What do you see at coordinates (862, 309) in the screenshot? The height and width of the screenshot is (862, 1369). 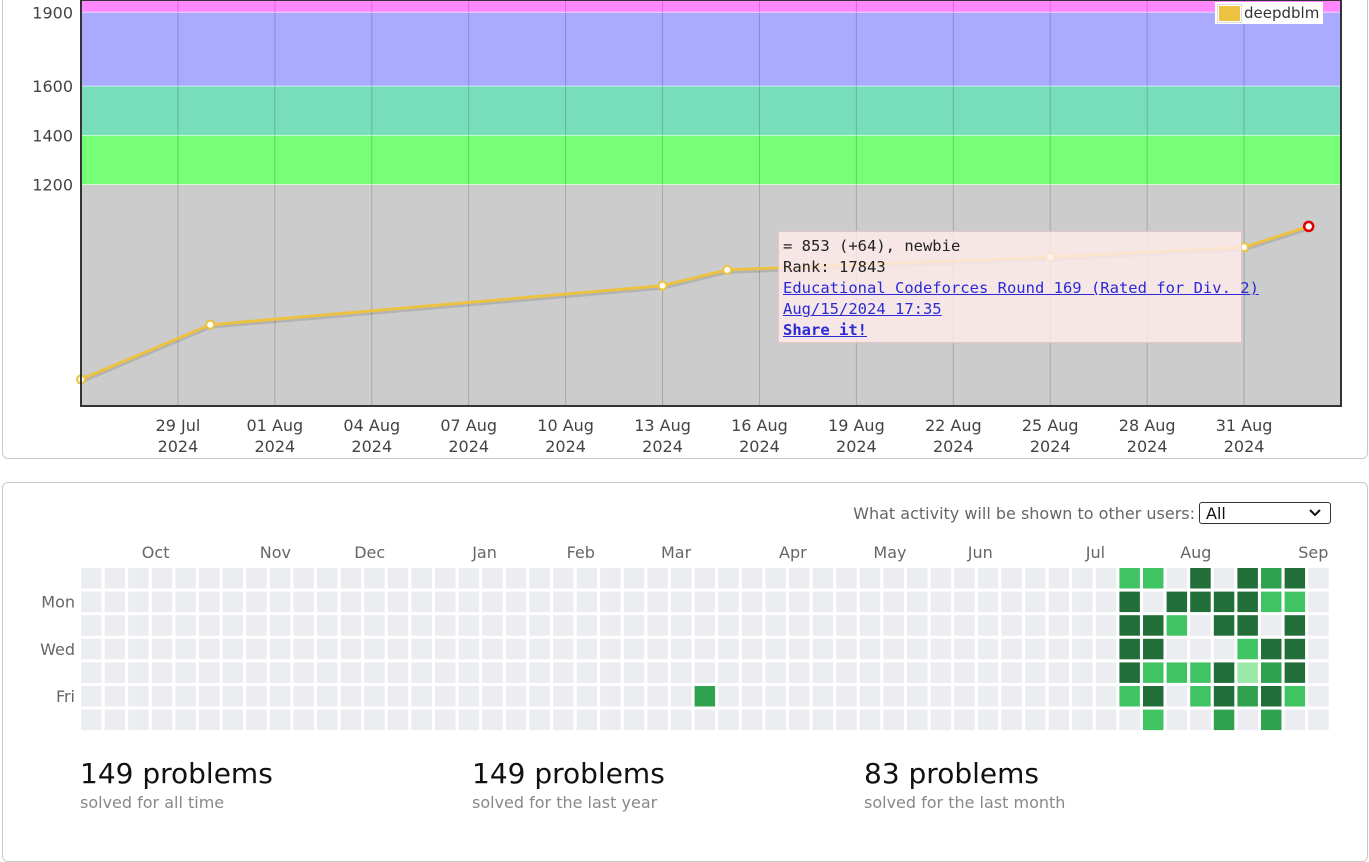 I see `tooltip-date-link: Aug/15/2024 17:35` at bounding box center [862, 309].